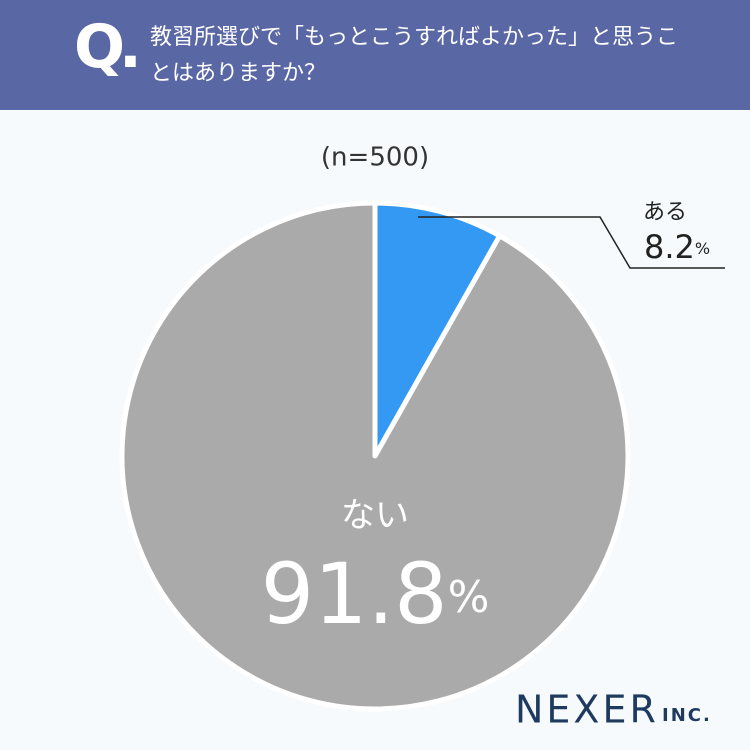 Image resolution: width=750 pixels, height=750 pixels. What do you see at coordinates (571, 242) in the screenshot?
I see `leader-line` at bounding box center [571, 242].